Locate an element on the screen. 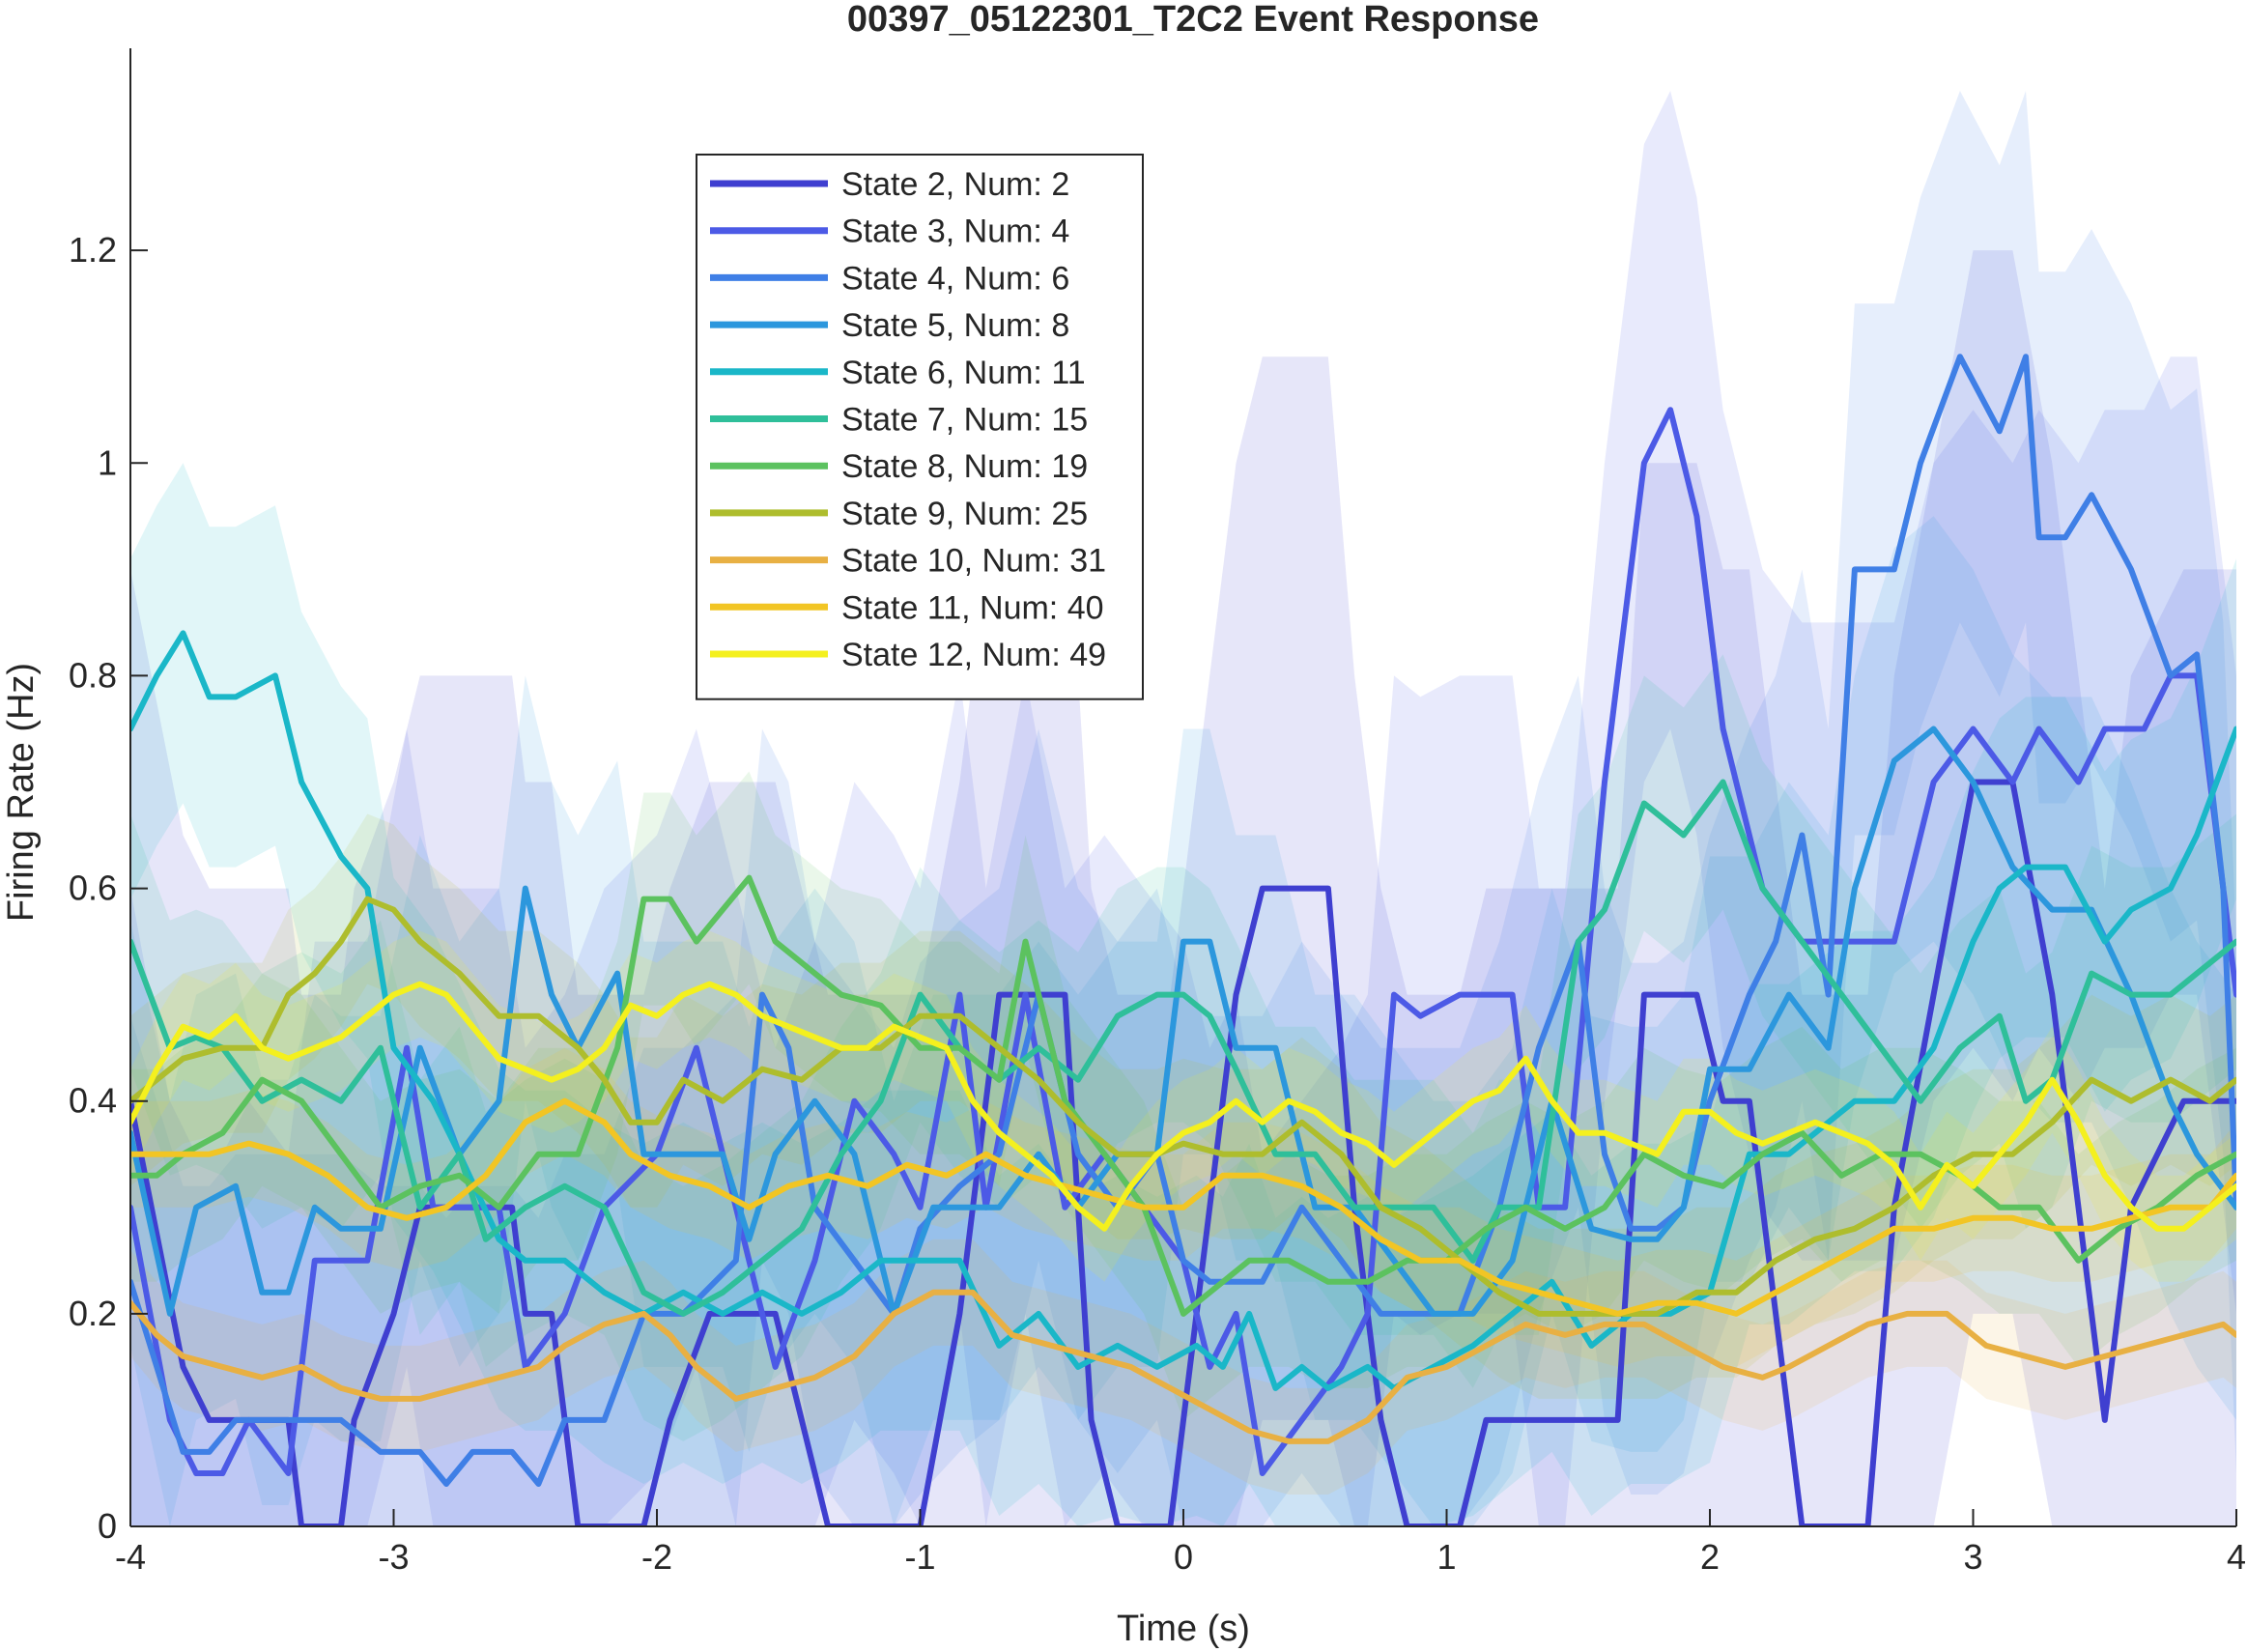 This screenshot has height=1652, width=2247. legend-entry-label: State 4, Num: 6 is located at coordinates (955, 278).